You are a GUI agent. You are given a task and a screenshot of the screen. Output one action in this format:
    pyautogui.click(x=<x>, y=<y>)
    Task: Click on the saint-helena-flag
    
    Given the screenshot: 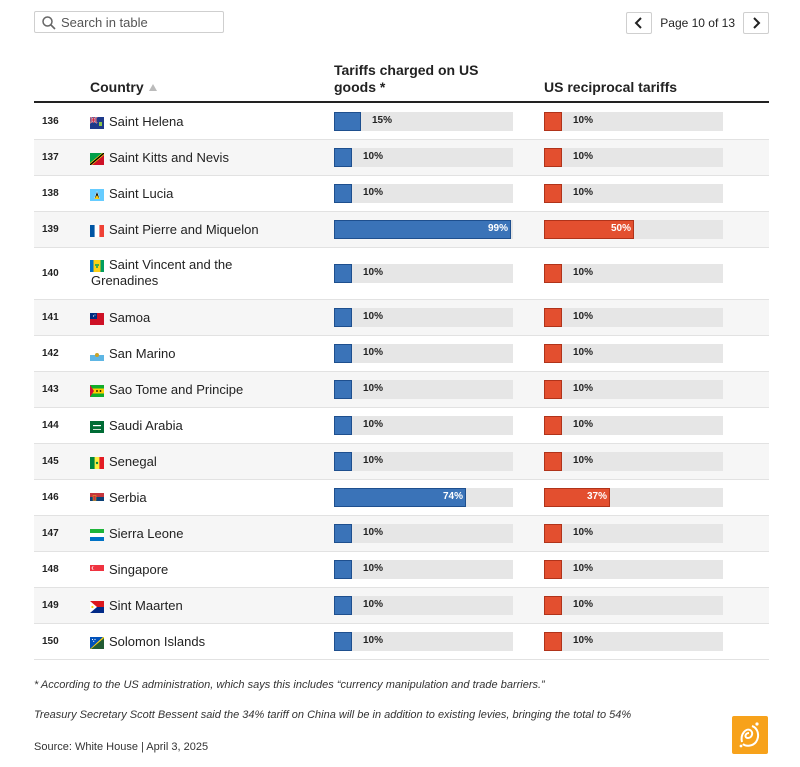 What is the action you would take?
    pyautogui.click(x=96, y=122)
    